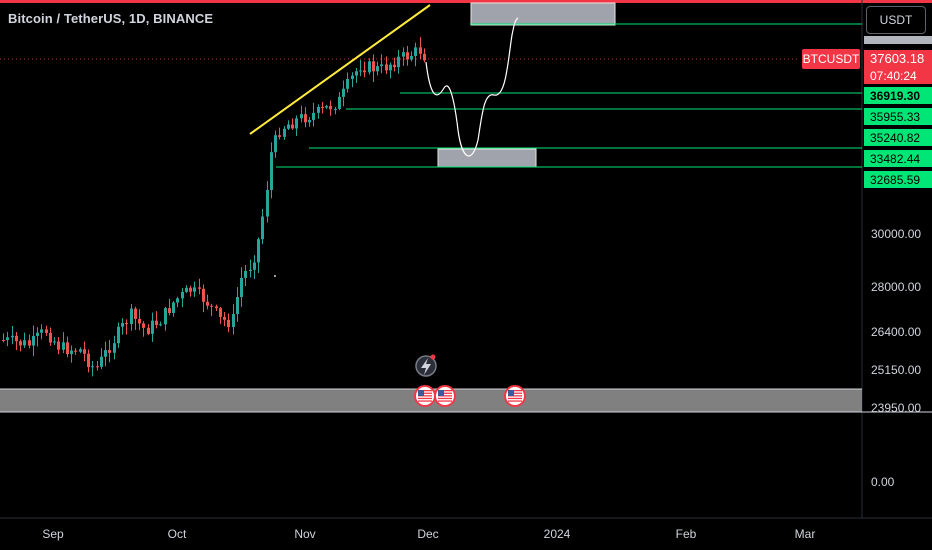  I want to click on level-tag-2: 35955.33, so click(898, 116).